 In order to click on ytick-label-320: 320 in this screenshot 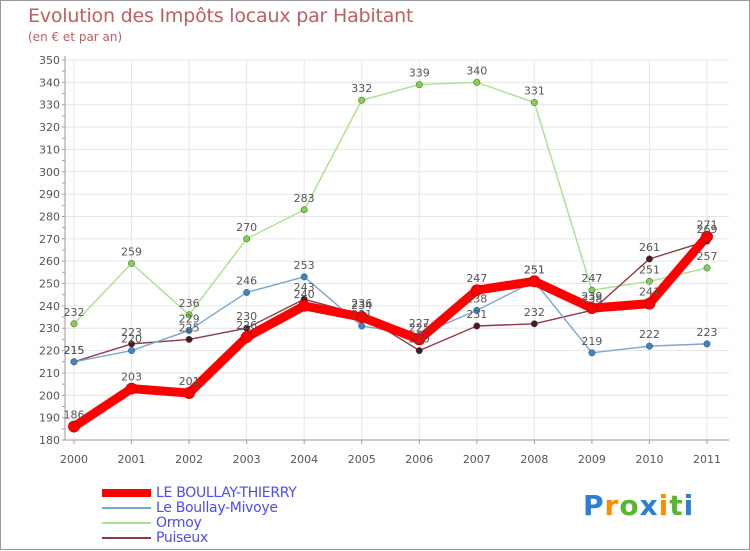, I will do `click(49, 127)`.